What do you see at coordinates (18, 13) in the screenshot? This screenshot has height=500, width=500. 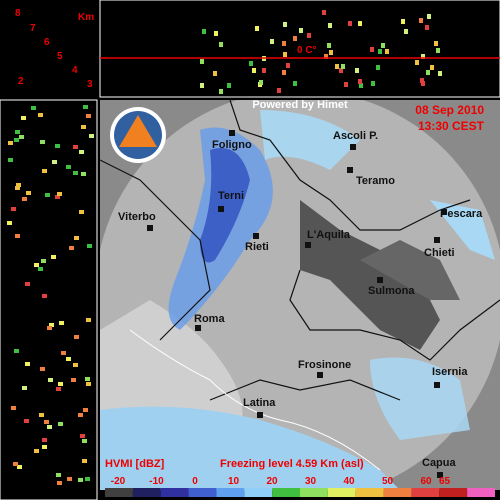 I see `height-label: 8` at bounding box center [18, 13].